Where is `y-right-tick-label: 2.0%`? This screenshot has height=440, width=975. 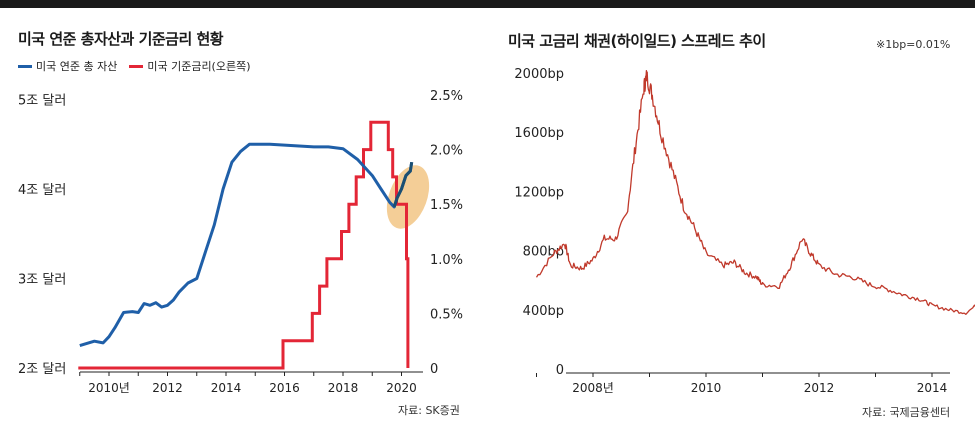 y-right-tick-label: 2.0% is located at coordinates (446, 151).